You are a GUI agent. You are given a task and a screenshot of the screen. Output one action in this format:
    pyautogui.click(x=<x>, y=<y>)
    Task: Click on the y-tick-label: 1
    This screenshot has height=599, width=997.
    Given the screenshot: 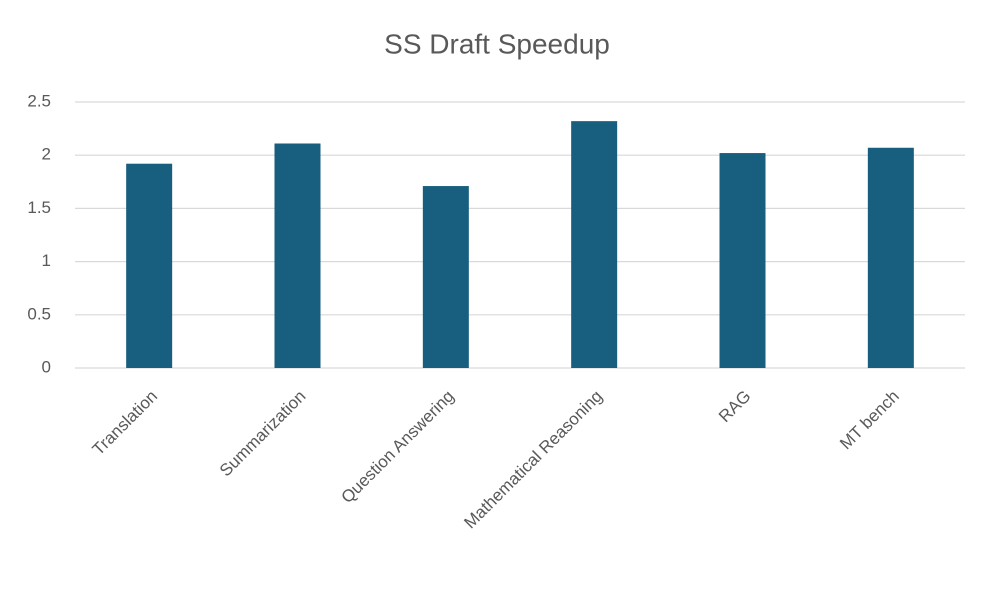 What is the action you would take?
    pyautogui.click(x=46, y=260)
    